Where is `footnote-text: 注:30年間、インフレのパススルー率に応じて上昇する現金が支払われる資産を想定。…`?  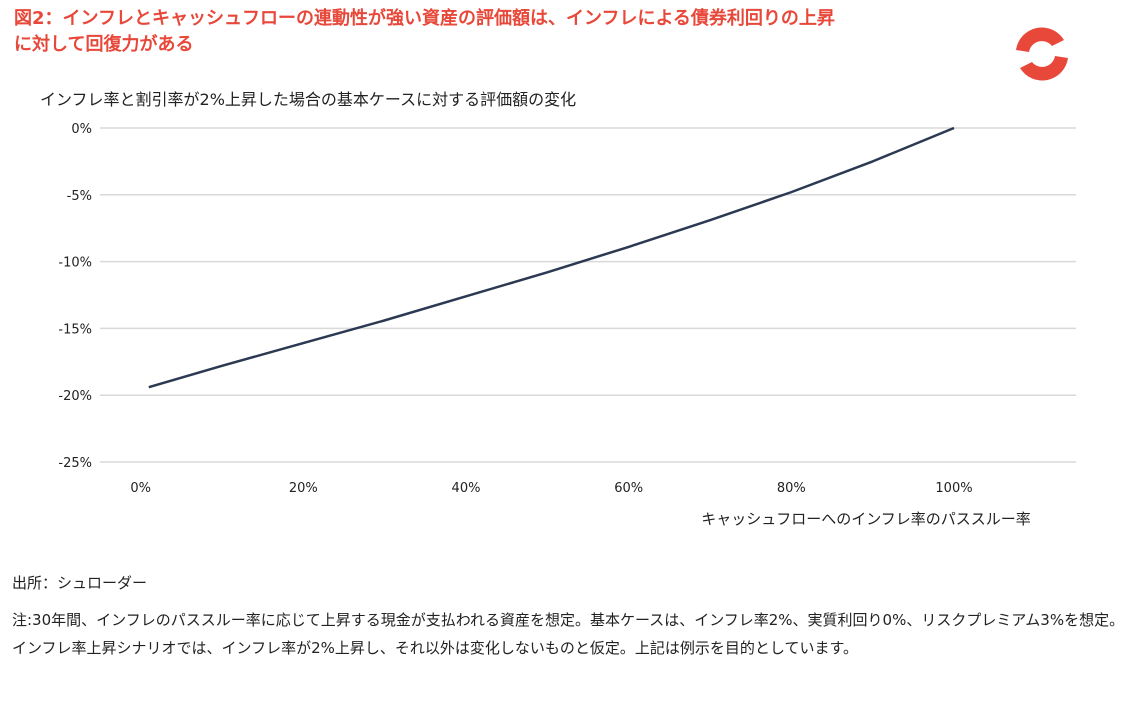
footnote-text: 注:30年間、インフレのパススルー率に応じて上昇する現金が支払われる資産を想定。… is located at coordinates (568, 634).